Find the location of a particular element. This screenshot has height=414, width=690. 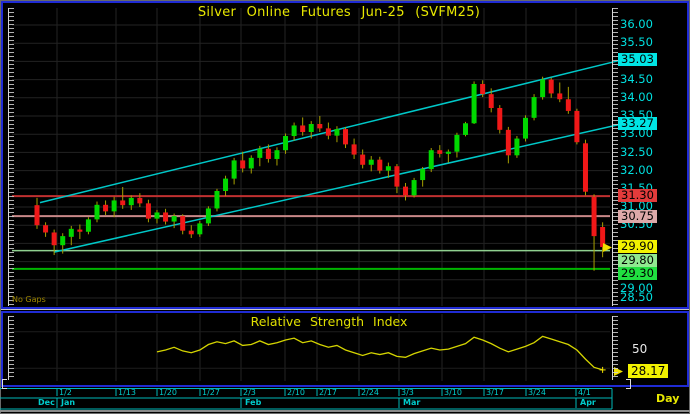

candle-body-3/3 is located at coordinates (397, 176).